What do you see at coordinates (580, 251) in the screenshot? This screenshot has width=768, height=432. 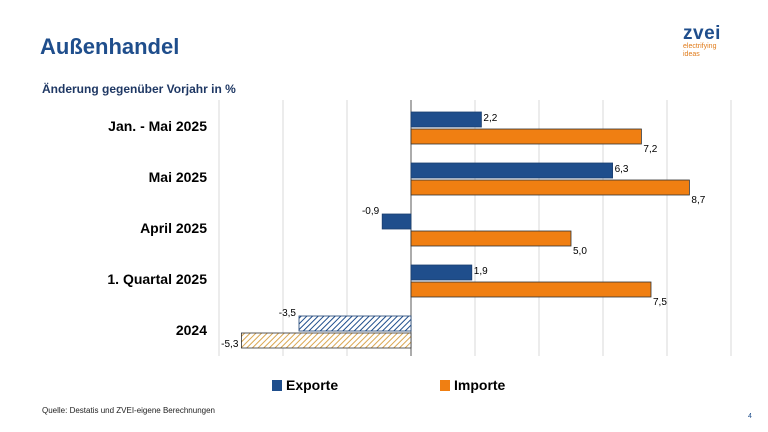 I see `data-label: 5,0` at bounding box center [580, 251].